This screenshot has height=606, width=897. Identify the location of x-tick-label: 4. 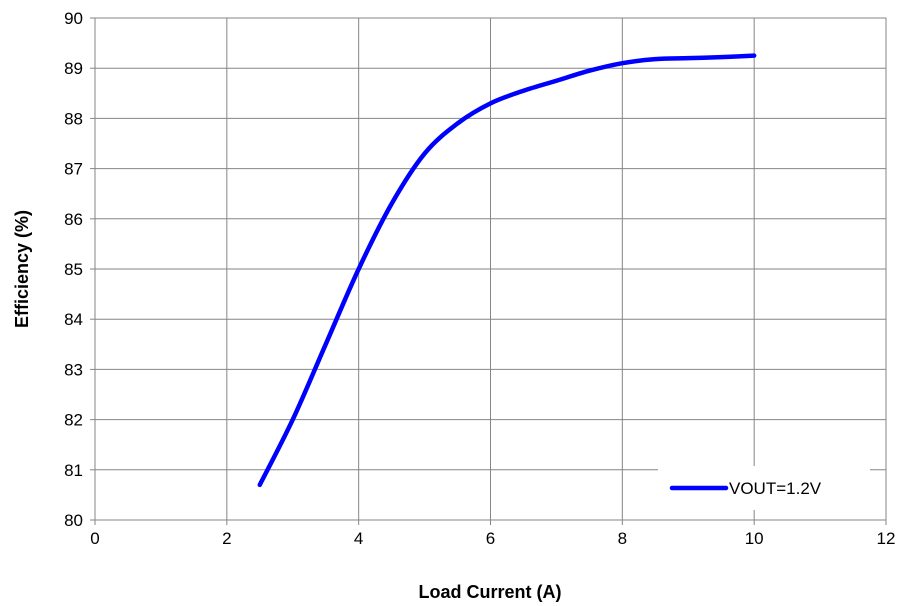
(358, 538).